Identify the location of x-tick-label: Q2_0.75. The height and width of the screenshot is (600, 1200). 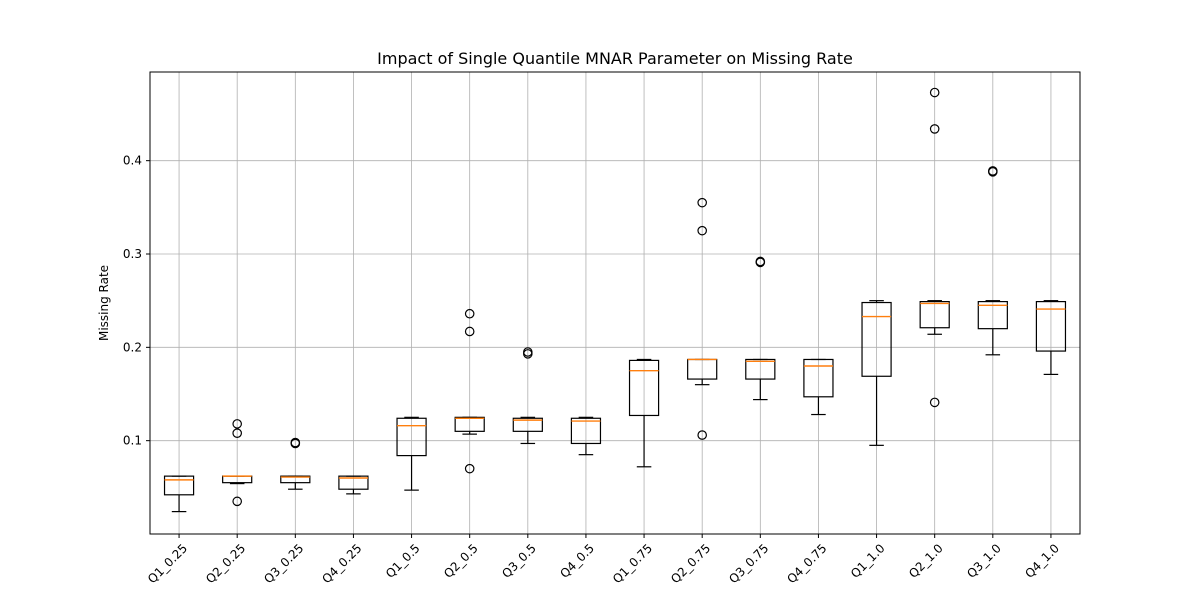
(690, 563).